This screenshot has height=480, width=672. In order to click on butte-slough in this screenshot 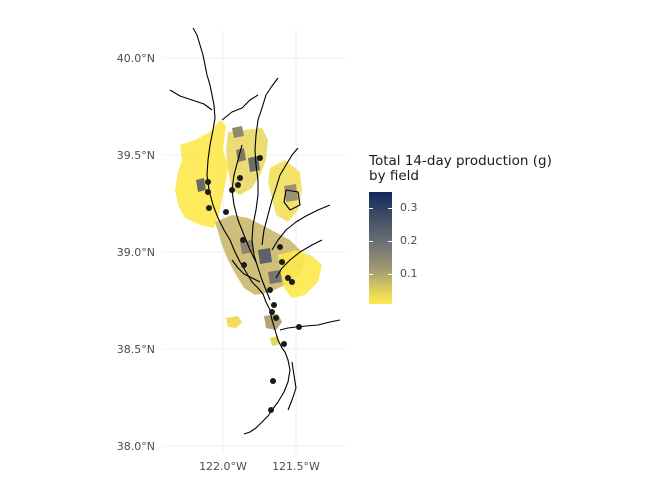, I will do `click(244, 203)`.